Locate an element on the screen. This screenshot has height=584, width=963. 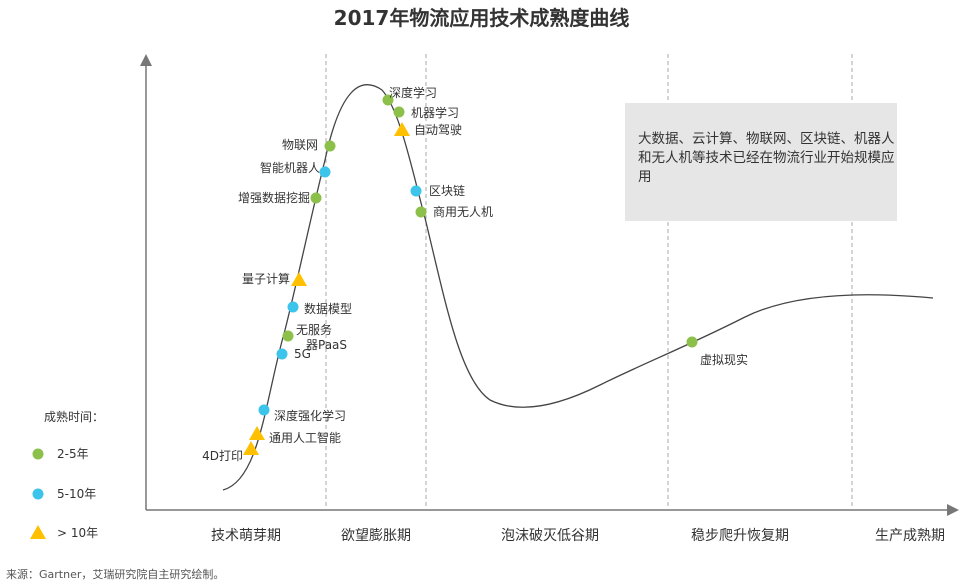
point-9-marker is located at coordinates (299, 279).